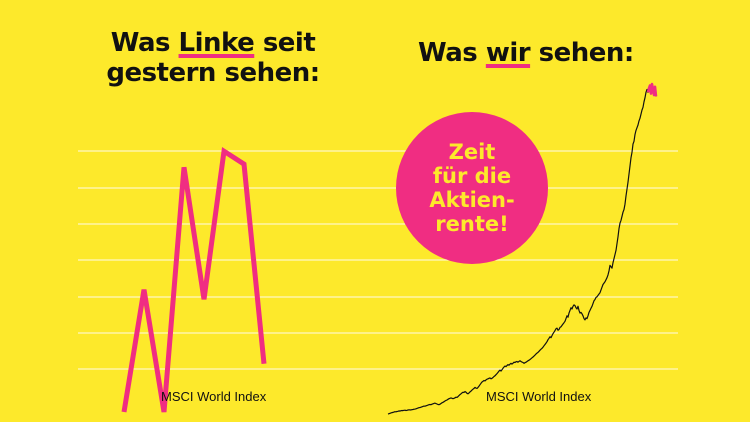 The width and height of the screenshot is (750, 422). I want to click on right-headline-highlight: wir, so click(508, 53).